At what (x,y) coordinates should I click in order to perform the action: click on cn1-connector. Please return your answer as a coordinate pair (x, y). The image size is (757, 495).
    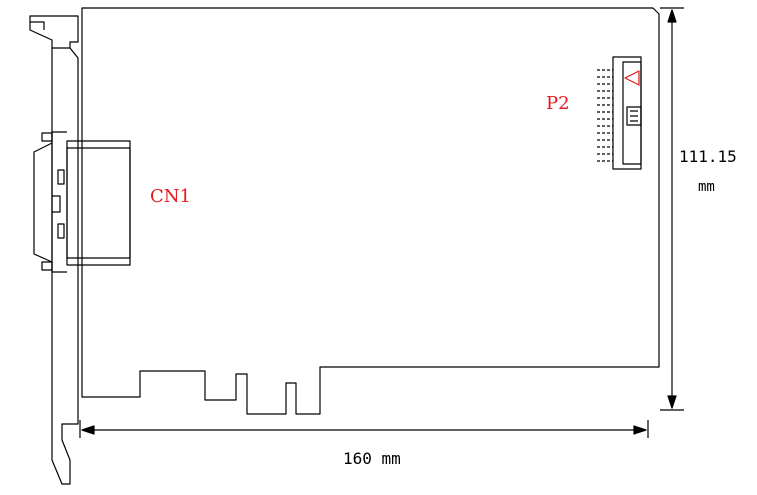
    Looking at the image, I should click on (82, 202).